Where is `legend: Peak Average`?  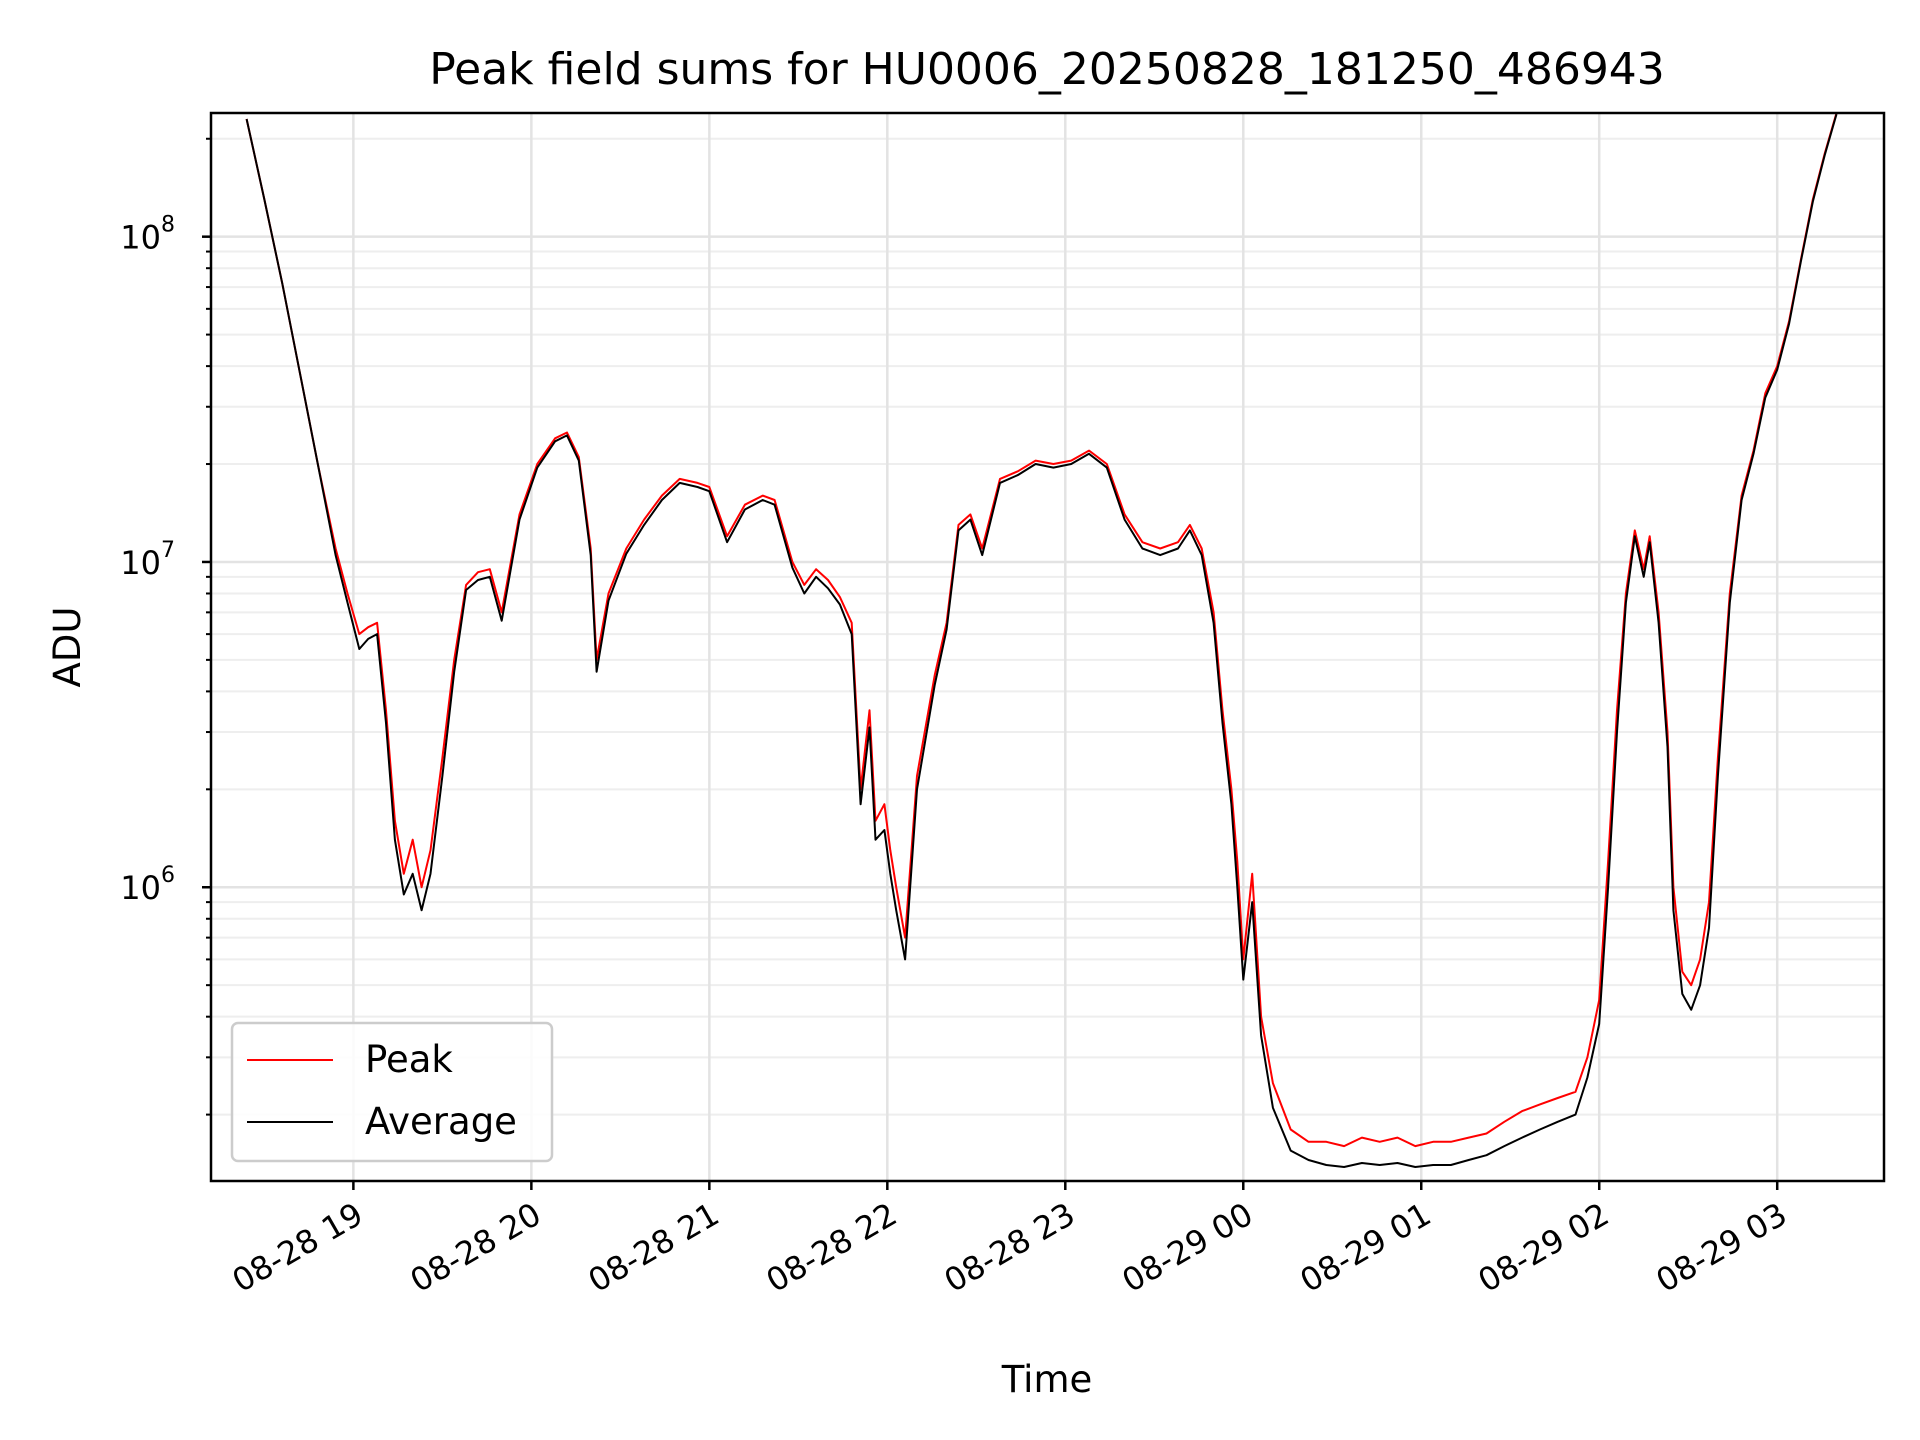
legend: Peak Average is located at coordinates (392, 1092).